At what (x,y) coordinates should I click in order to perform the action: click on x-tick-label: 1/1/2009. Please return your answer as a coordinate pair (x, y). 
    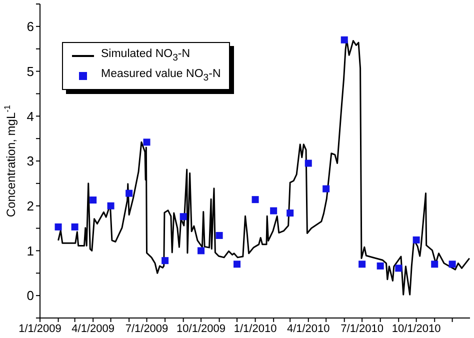
    Looking at the image, I should click on (40, 328).